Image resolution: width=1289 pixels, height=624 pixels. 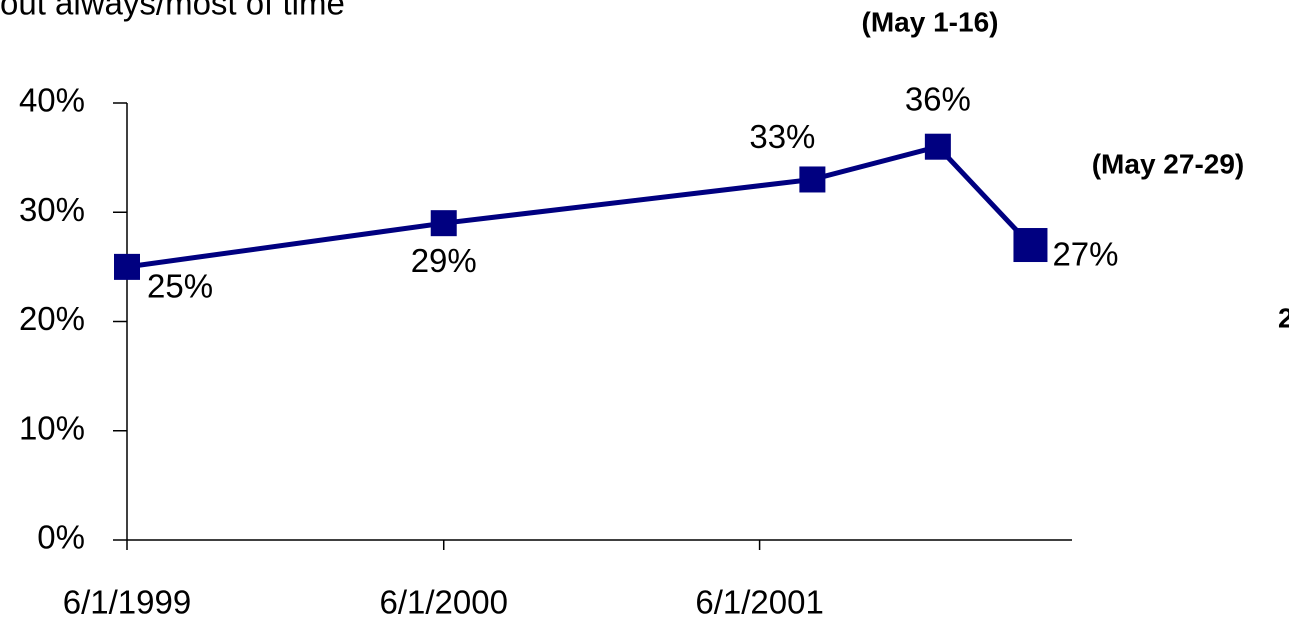 What do you see at coordinates (180, 286) in the screenshot?
I see `data-label: 25%` at bounding box center [180, 286].